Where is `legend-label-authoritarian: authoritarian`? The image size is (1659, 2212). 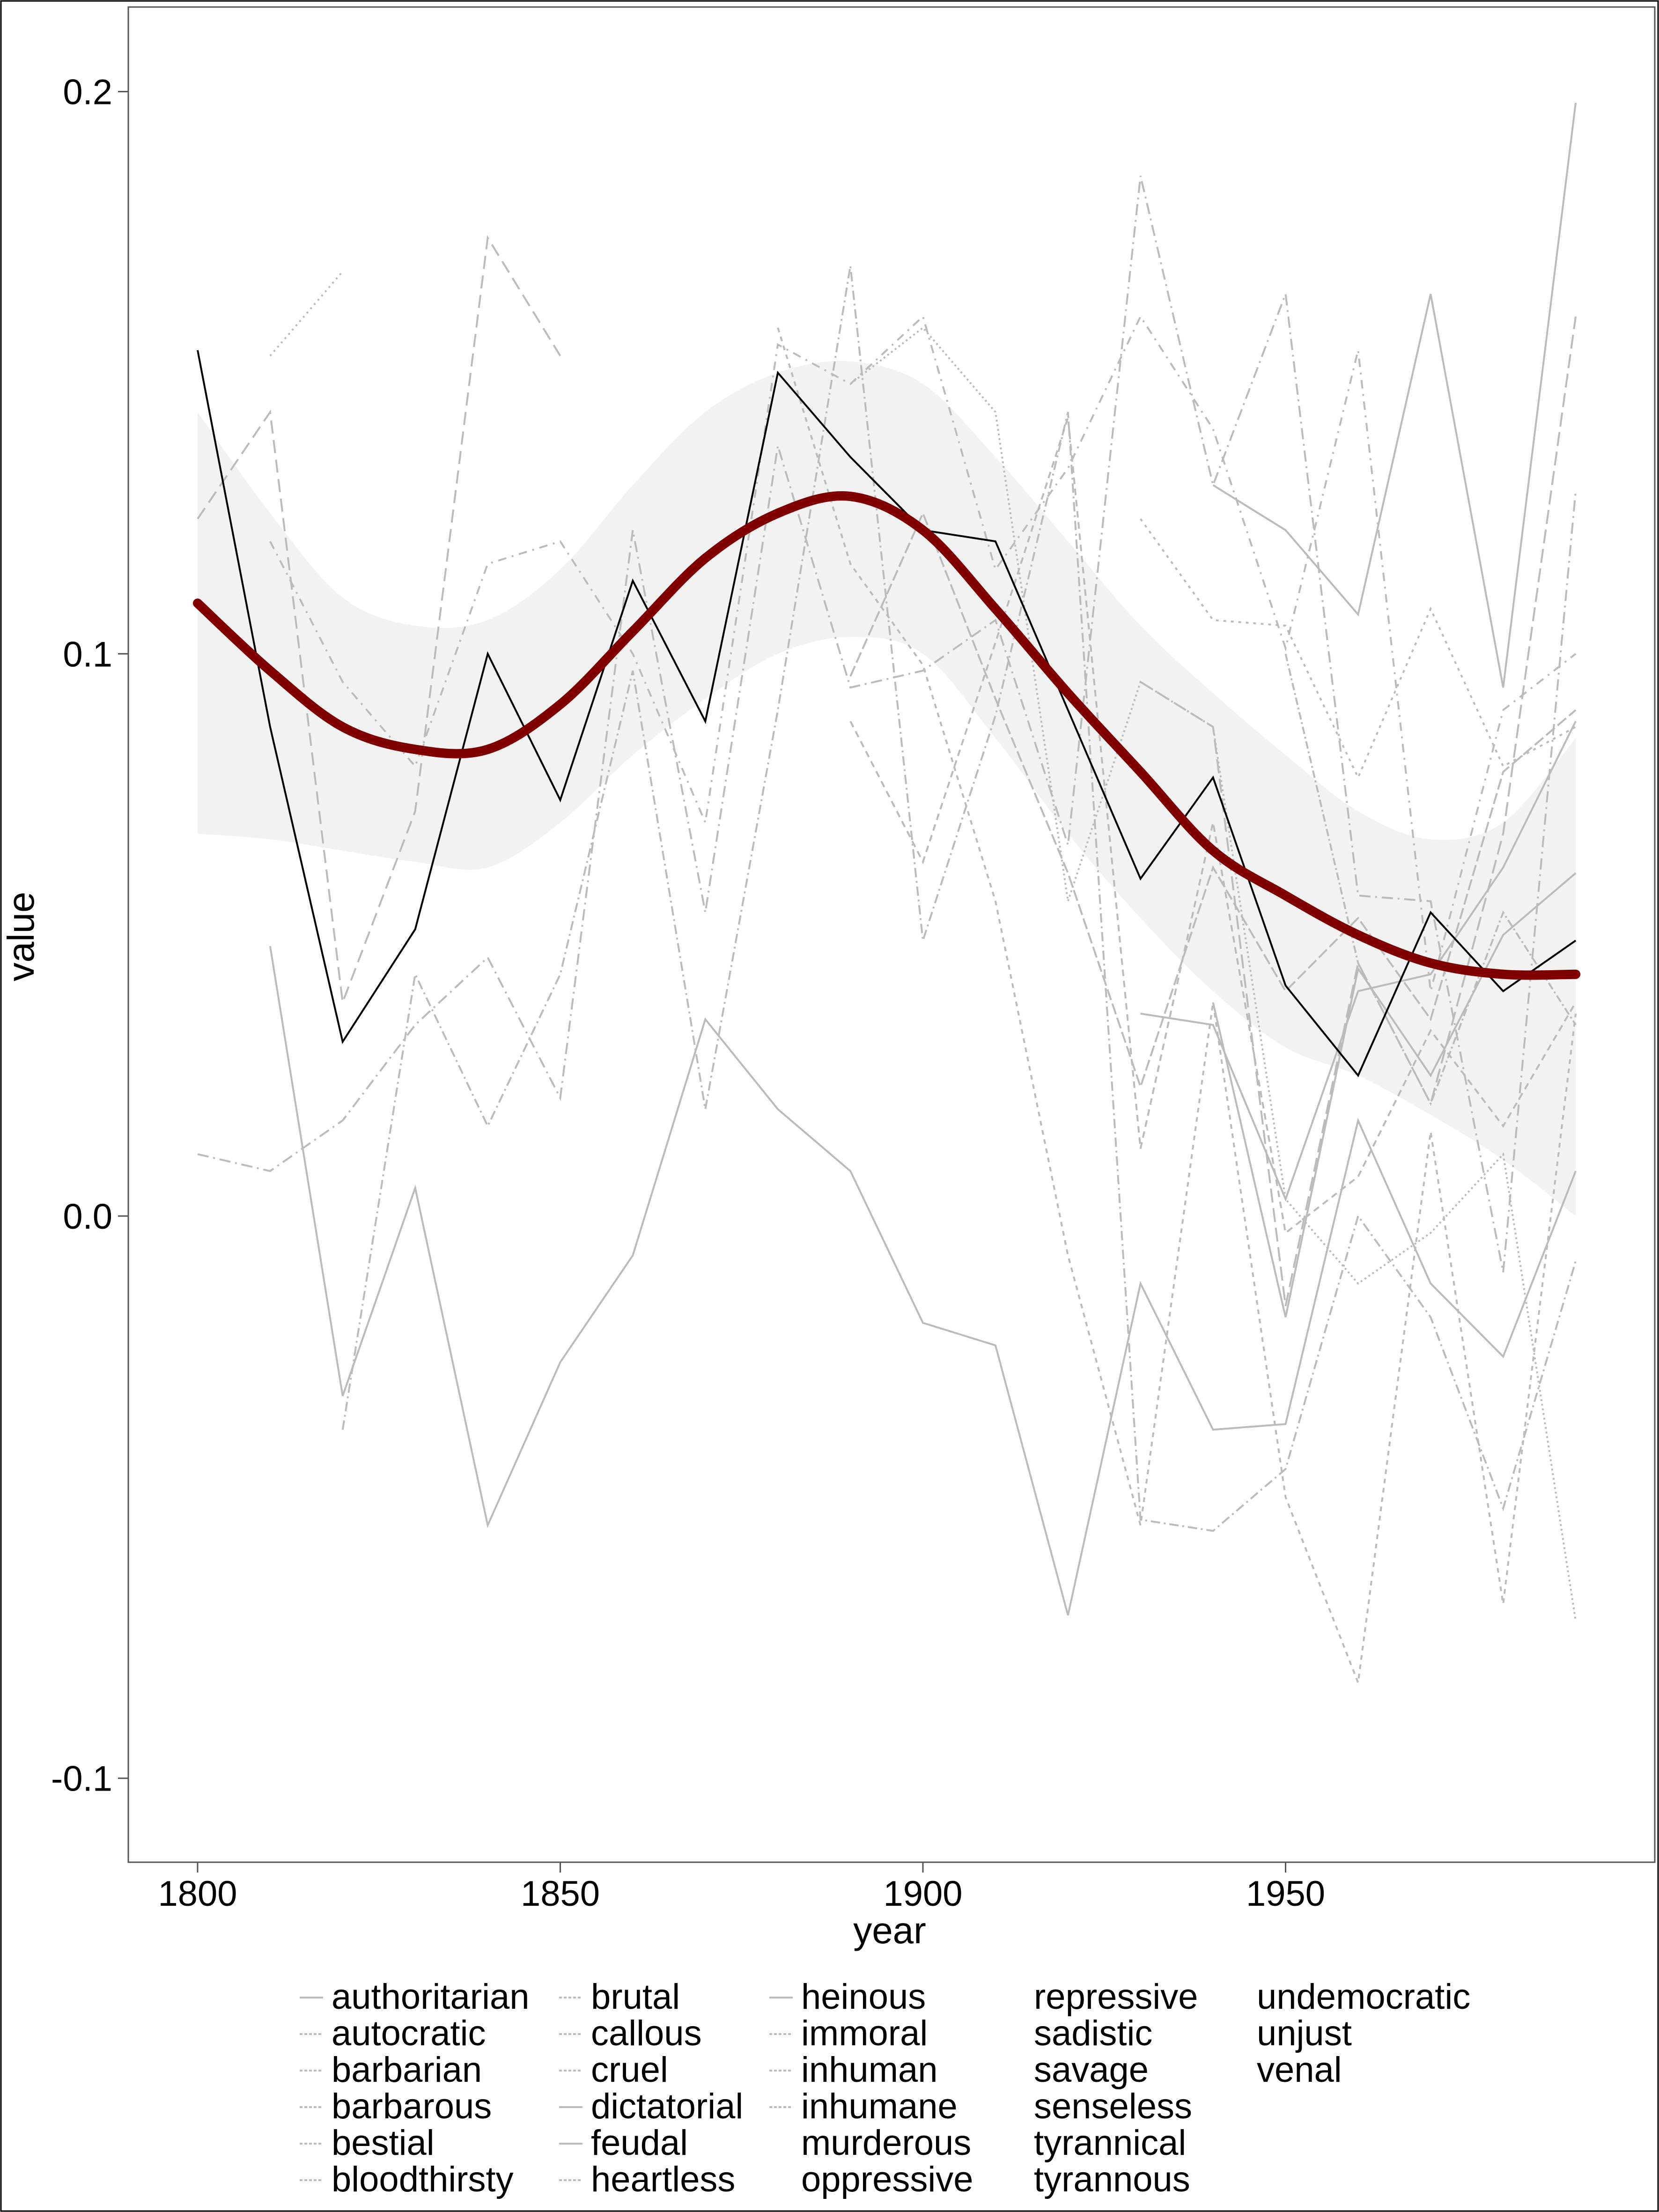 legend-label-authoritarian: authoritarian is located at coordinates (431, 1997).